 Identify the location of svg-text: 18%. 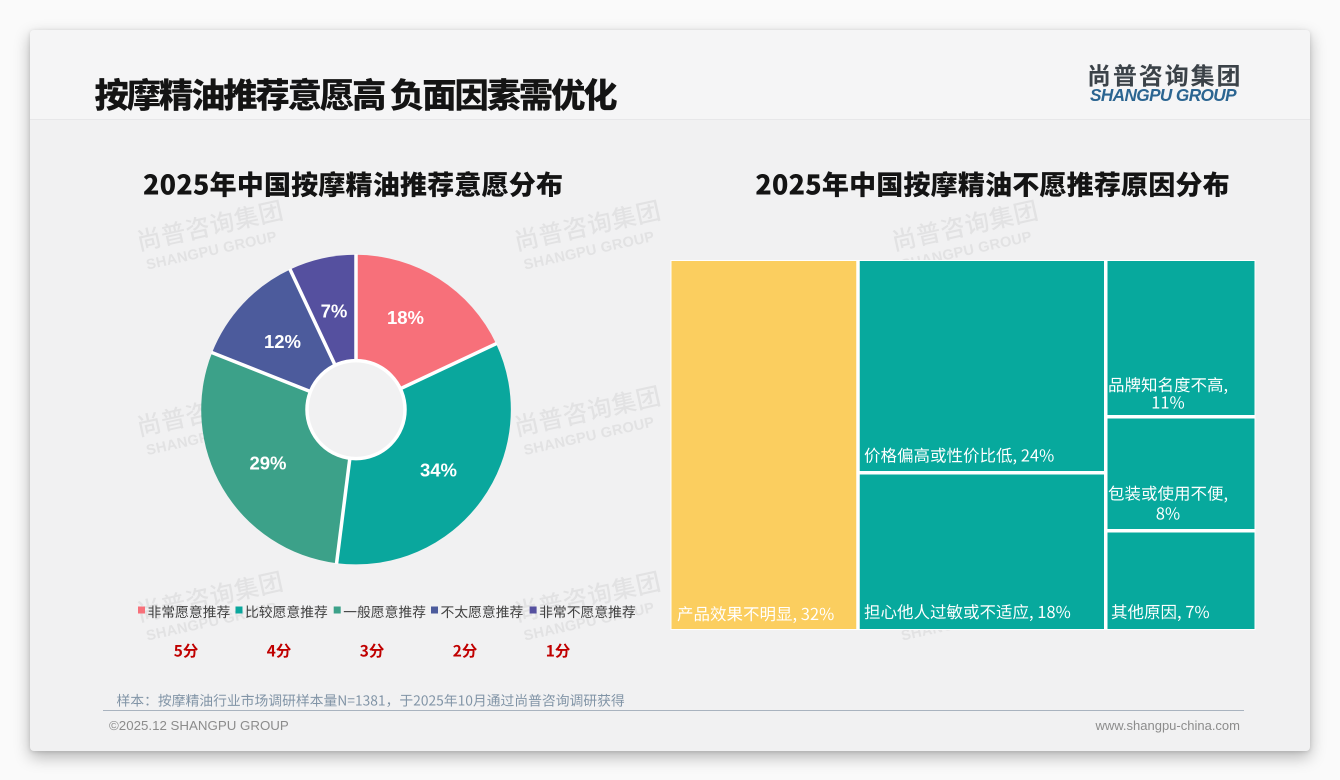
(405, 317).